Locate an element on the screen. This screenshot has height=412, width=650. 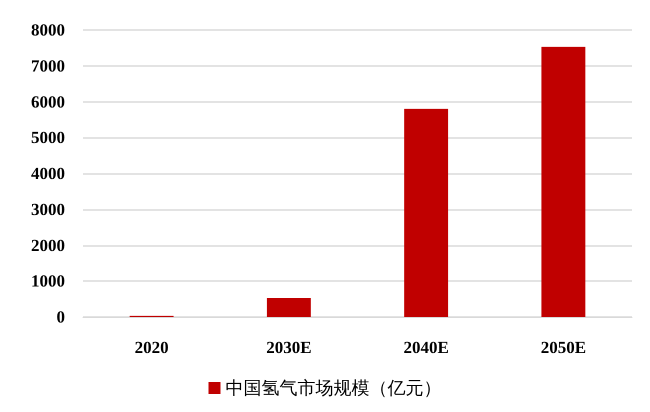
y-tick-label: 2000 is located at coordinates (48, 245).